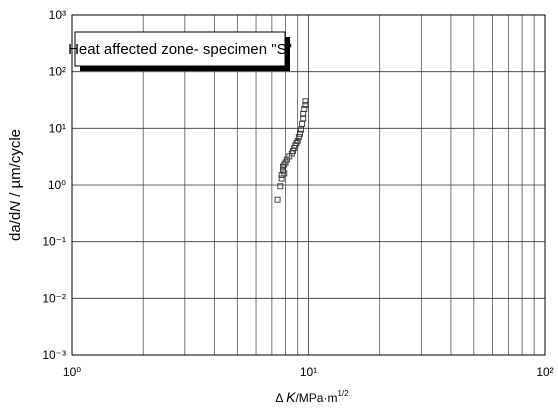  What do you see at coordinates (15, 226) in the screenshot?
I see `y-label-part: da/d` at bounding box center [15, 226].